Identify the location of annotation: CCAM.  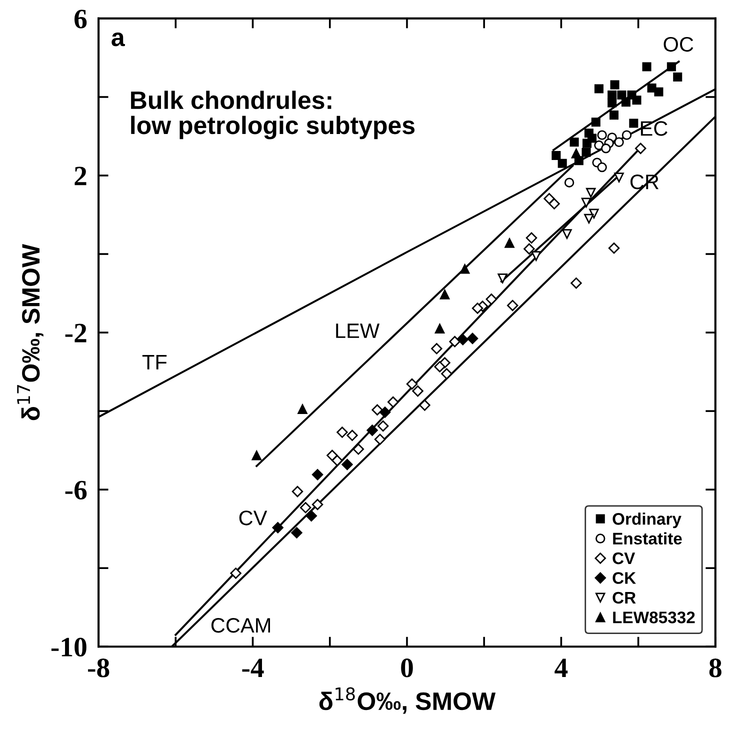
(240, 625).